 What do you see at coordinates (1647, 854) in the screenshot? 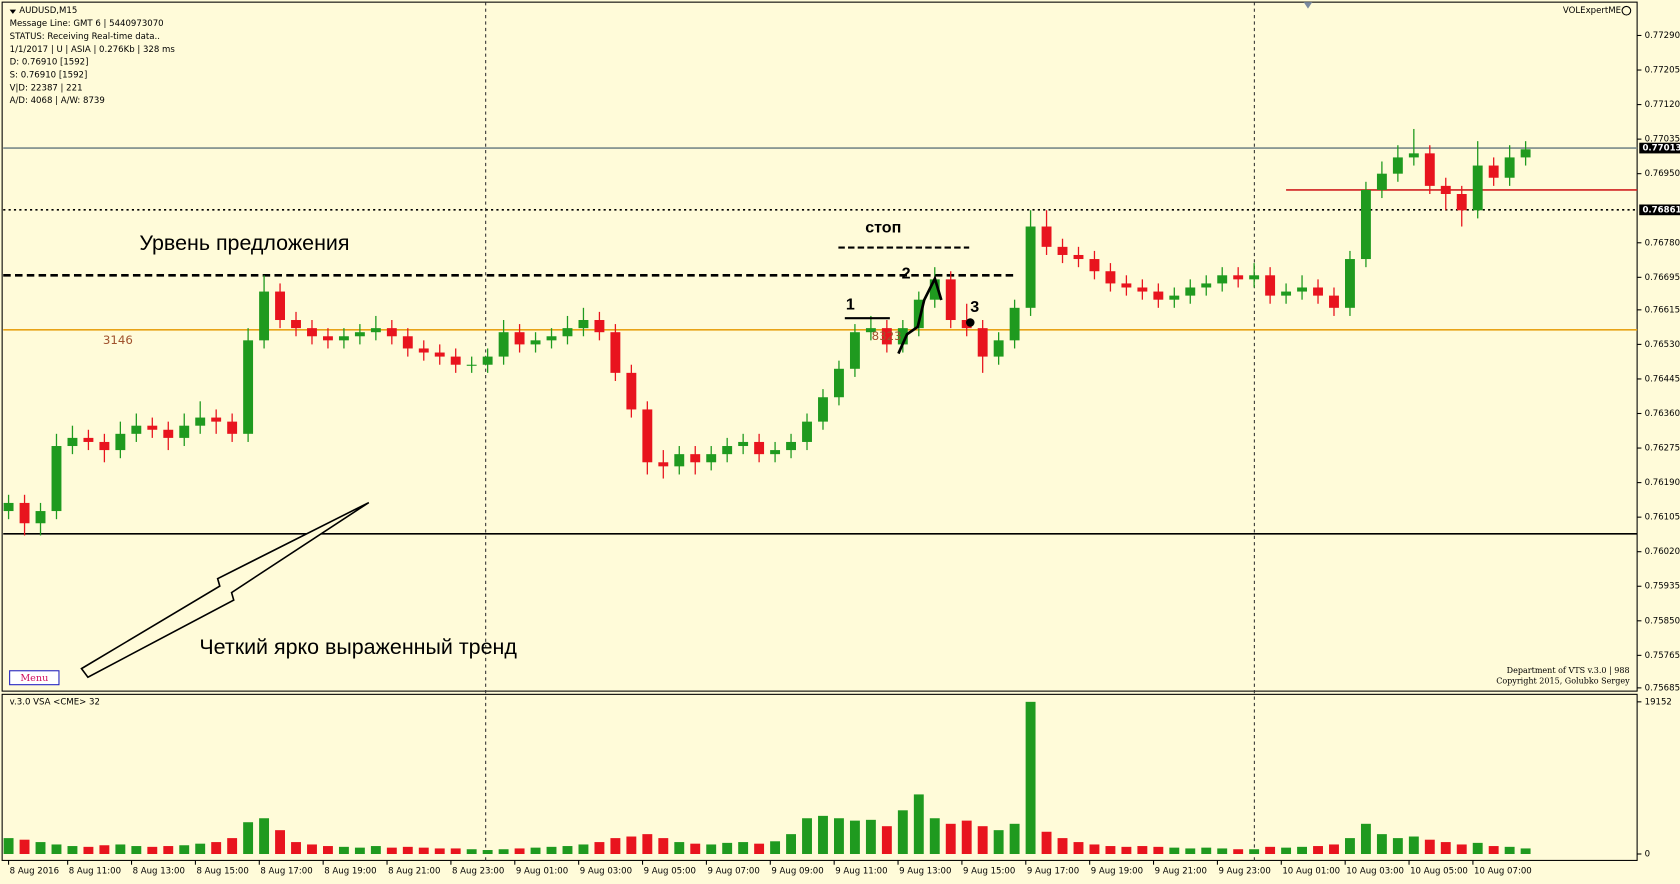
I see `volume-tick-label: 0` at bounding box center [1647, 854].